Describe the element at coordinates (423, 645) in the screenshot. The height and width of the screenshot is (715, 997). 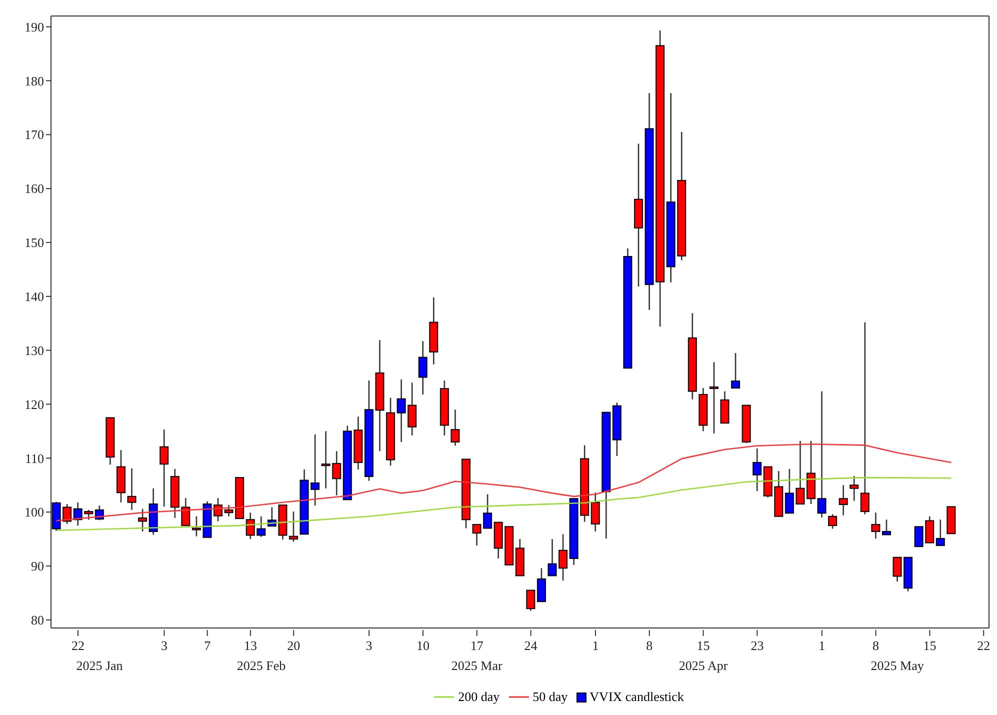
I see `x-tick-label: 10` at that location.